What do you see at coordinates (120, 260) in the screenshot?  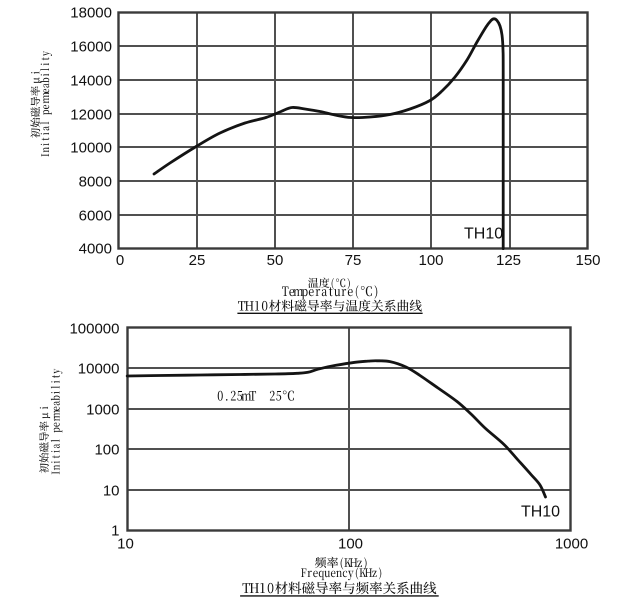 I see `svg-text: 0` at bounding box center [120, 260].